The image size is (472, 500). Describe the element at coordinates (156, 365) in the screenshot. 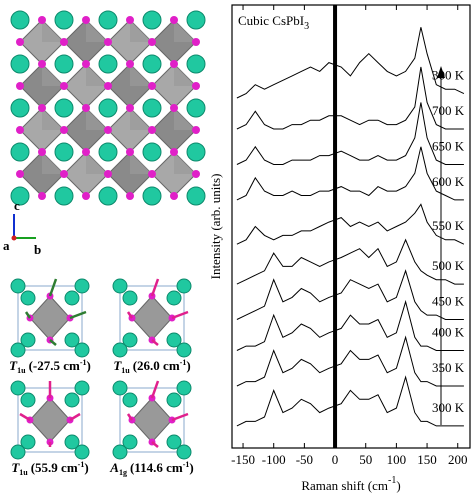

I see `text-part: (26.0 cm` at that location.